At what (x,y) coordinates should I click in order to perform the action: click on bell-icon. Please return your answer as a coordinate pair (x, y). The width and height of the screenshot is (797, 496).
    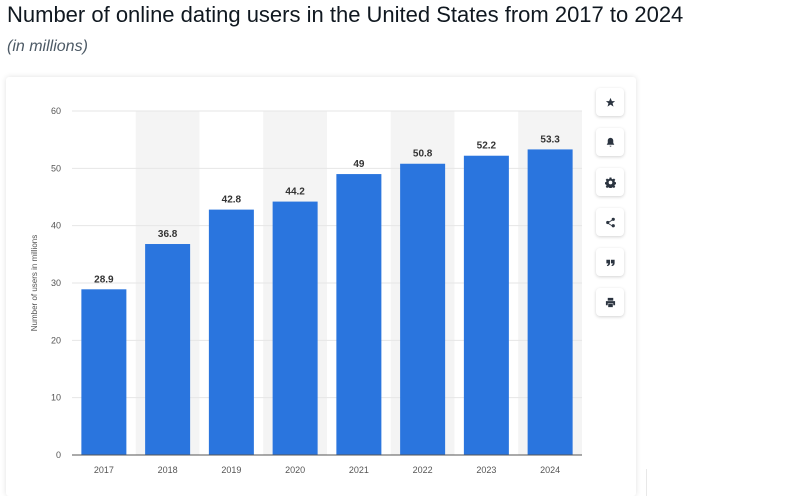
    Looking at the image, I should click on (610, 142).